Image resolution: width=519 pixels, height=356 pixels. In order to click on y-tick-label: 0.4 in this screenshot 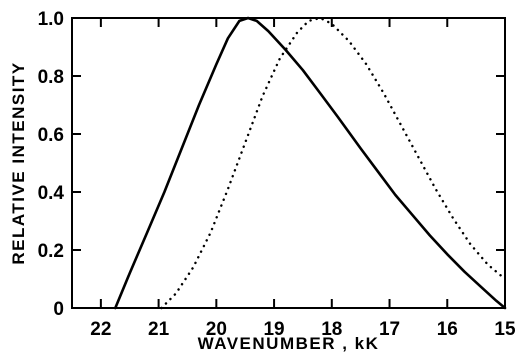, I will do `click(51, 193)`.